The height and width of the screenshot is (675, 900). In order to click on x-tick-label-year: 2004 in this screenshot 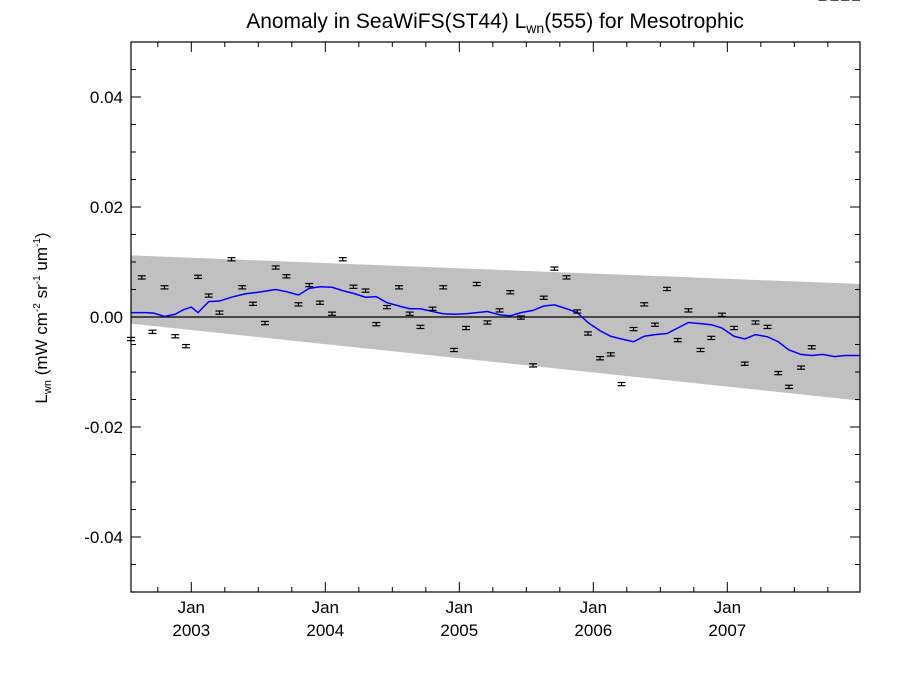, I will do `click(325, 630)`.